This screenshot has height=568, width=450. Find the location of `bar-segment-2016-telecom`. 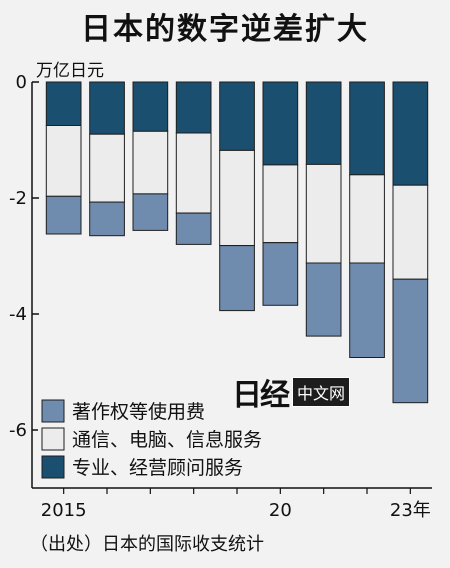

bar-segment-2016-telecom is located at coordinates (107, 168).